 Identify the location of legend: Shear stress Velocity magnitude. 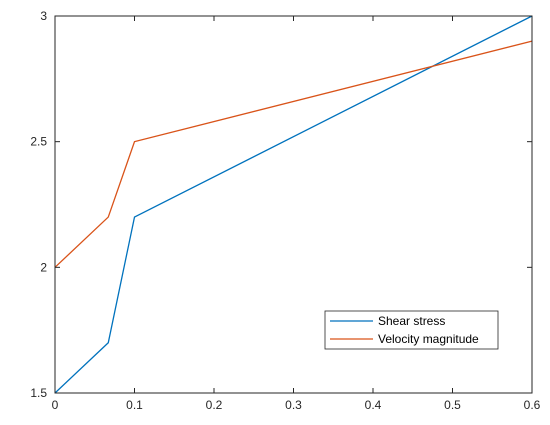
(411, 330).